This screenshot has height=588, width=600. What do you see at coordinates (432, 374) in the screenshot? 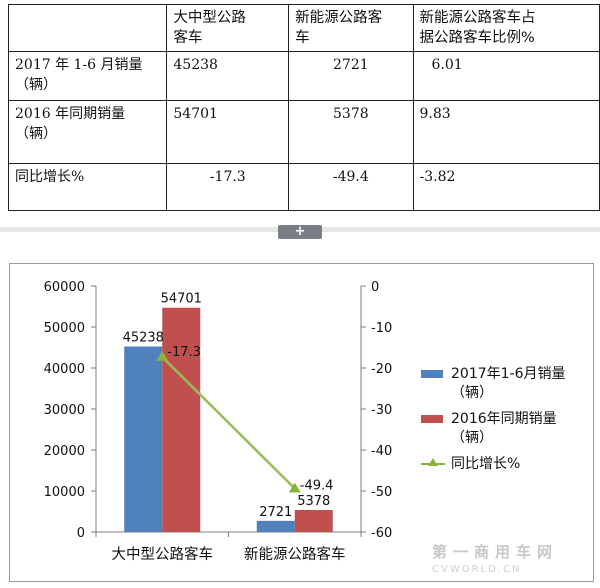
I see `legend-swatch-blue` at bounding box center [432, 374].